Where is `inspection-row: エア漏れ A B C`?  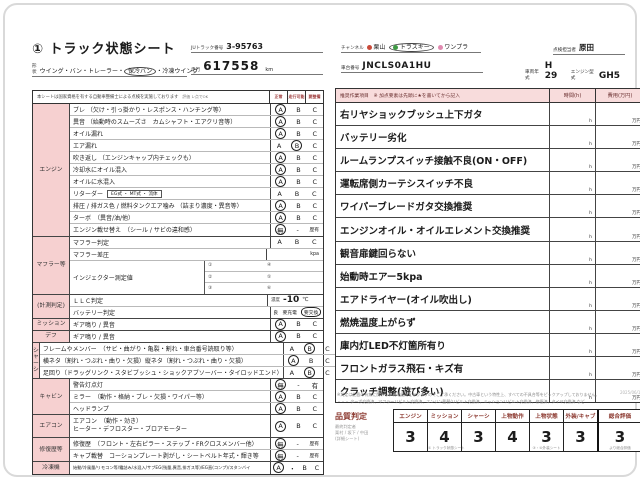 inspection-row: エア漏れ A B C is located at coordinates (196, 145).